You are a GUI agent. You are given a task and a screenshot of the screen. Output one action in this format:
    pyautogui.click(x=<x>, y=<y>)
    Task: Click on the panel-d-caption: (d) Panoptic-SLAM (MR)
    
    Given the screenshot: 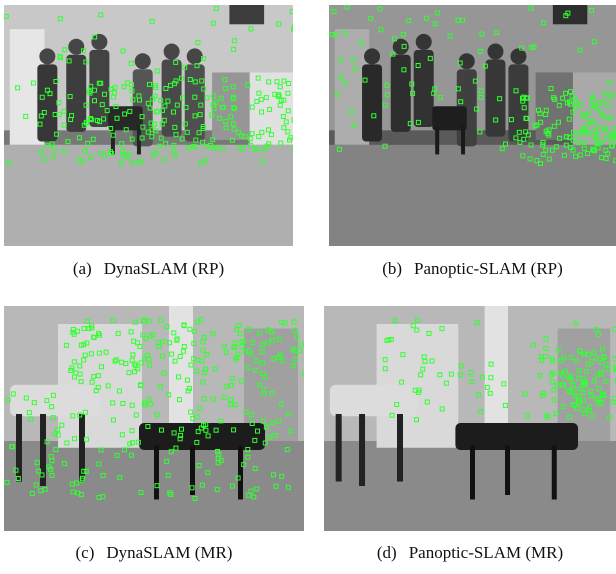 What is the action you would take?
    pyautogui.click(x=470, y=553)
    